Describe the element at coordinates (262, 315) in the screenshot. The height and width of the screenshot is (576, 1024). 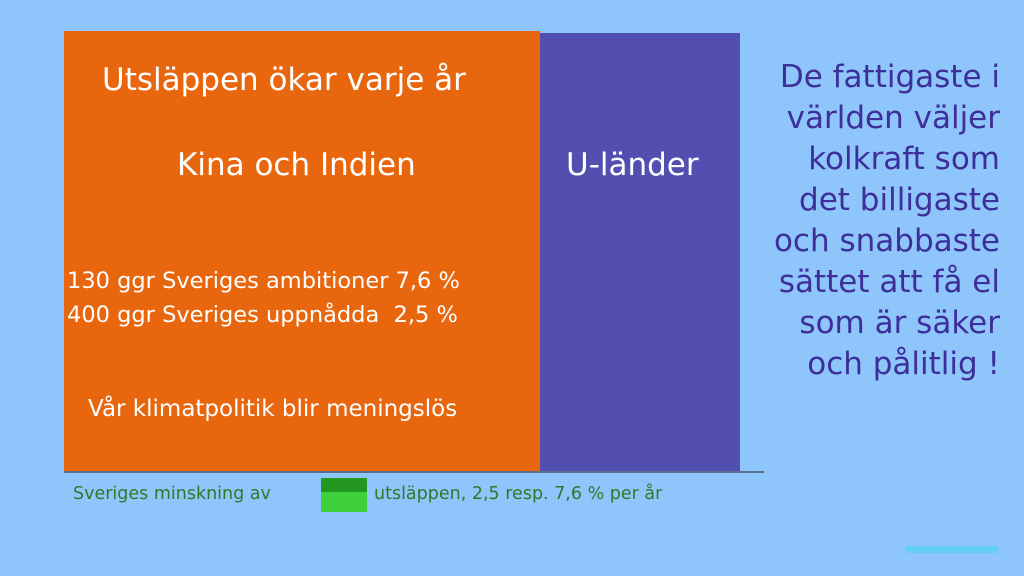
I see `ratio-achieved: 400 ggr Sveriges uppnådda 2,5 %` at that location.